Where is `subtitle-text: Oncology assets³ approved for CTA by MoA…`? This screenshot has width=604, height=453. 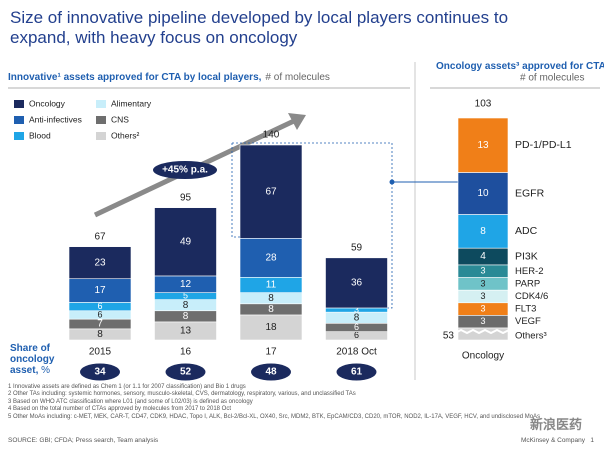 subtitle-text: Oncology assets³ approved for CTA by MoA… is located at coordinates (520, 66).